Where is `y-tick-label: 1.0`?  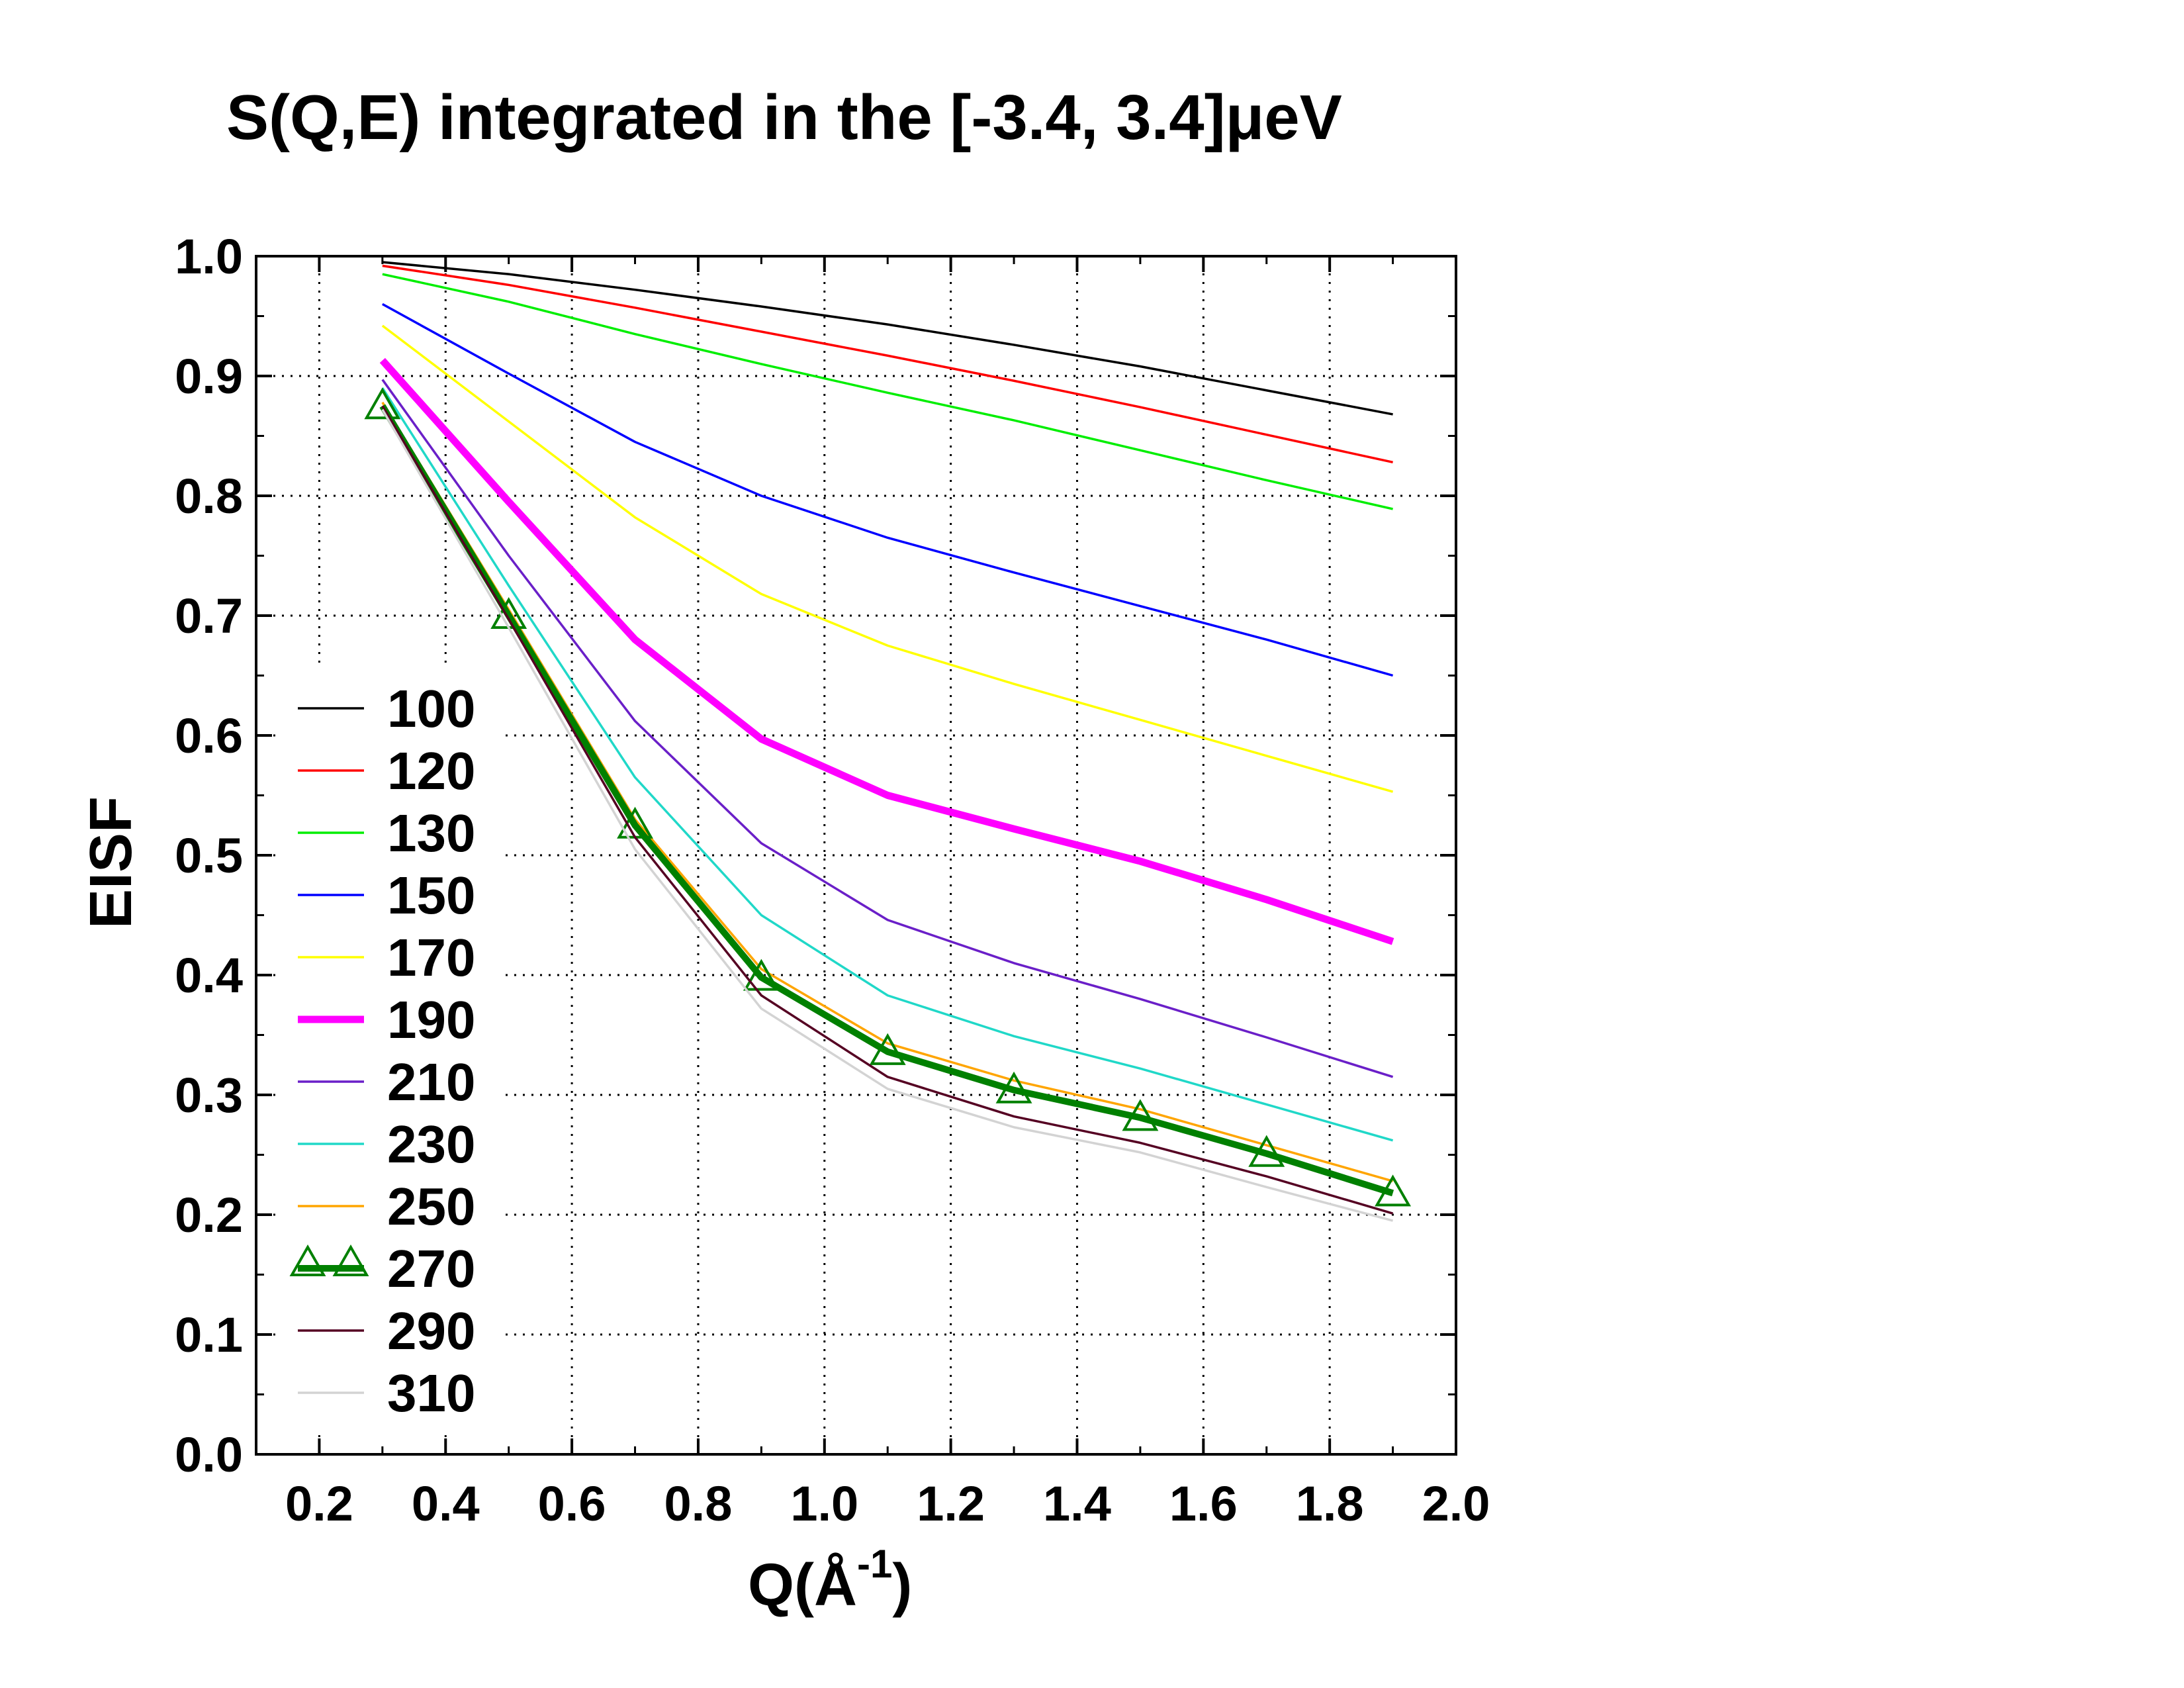 y-tick-label: 1.0 is located at coordinates (209, 256).